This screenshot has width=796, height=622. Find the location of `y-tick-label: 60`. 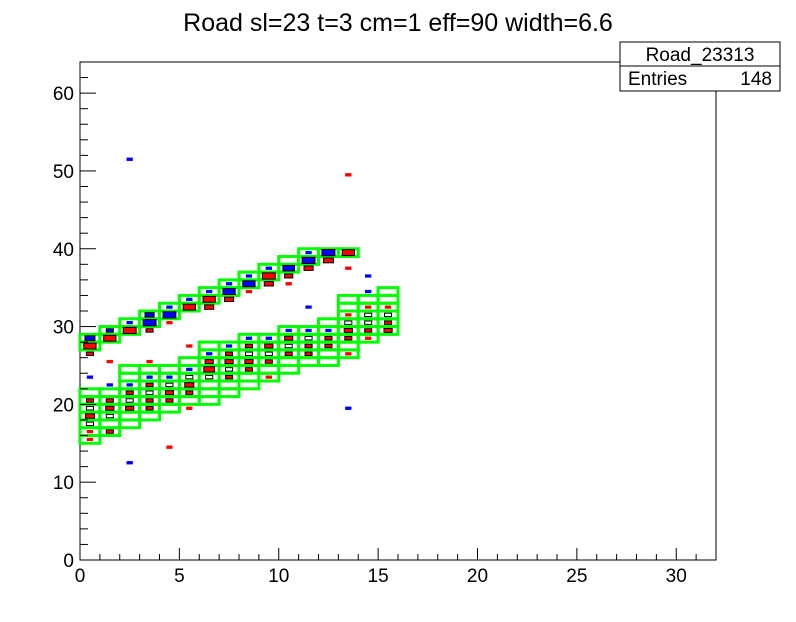

y-tick-label: 60 is located at coordinates (63, 94).